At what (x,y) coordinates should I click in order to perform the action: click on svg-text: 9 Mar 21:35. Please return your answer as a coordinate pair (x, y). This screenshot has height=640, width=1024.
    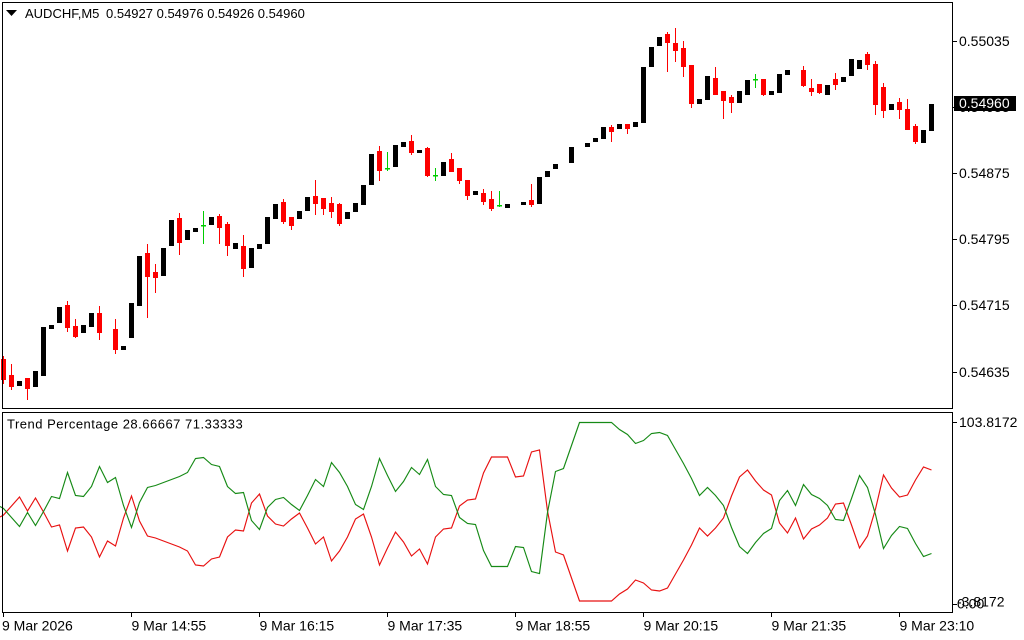
    Looking at the image, I should click on (809, 626).